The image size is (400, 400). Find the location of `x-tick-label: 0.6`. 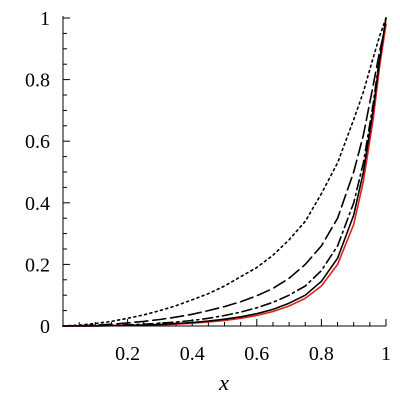

x-tick-label: 0.6 is located at coordinates (256, 354).